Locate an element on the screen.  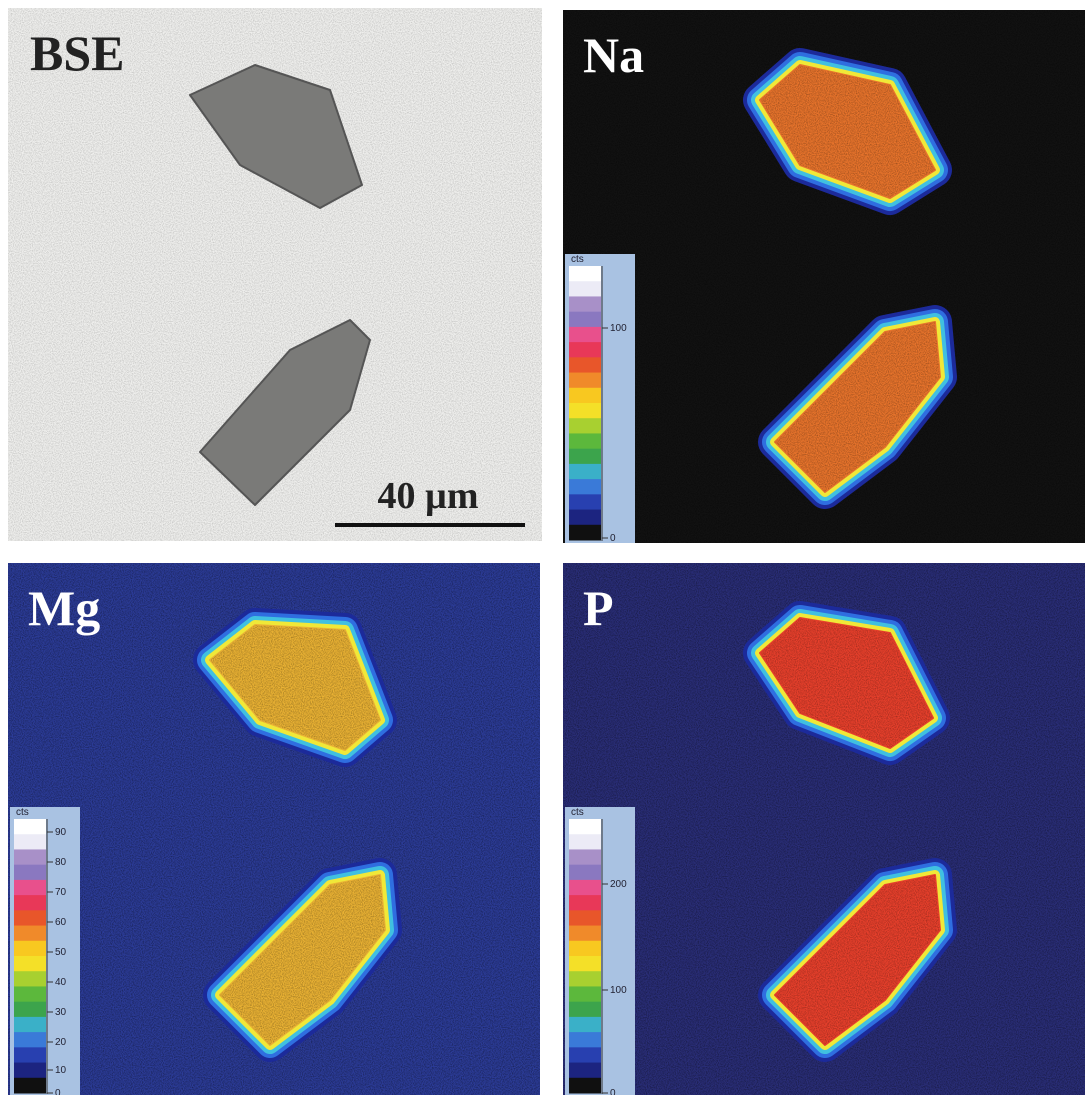
colorbar-tick-label: 50 is located at coordinates (61, 952).